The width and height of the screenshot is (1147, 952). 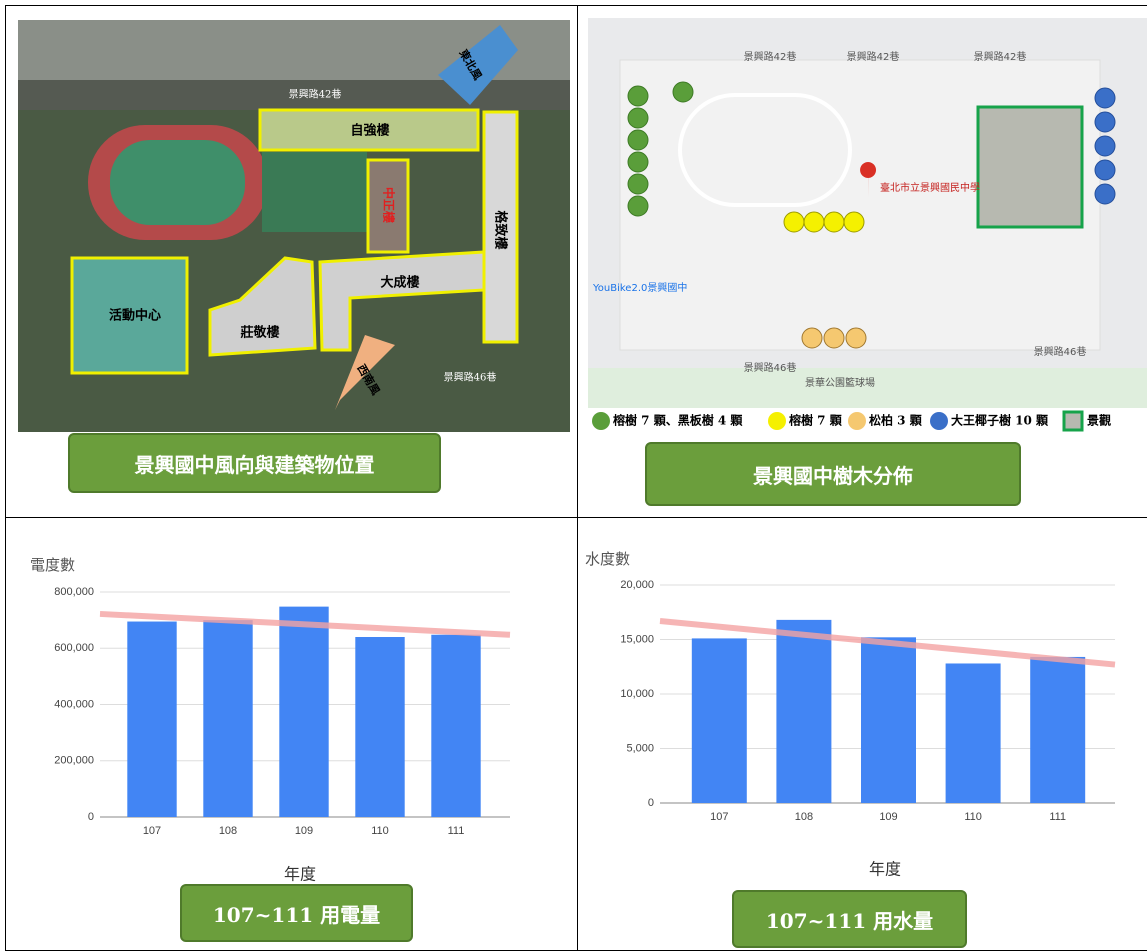 What do you see at coordinates (74, 648) in the screenshot?
I see `y-tick-label: 600,000` at bounding box center [74, 648].